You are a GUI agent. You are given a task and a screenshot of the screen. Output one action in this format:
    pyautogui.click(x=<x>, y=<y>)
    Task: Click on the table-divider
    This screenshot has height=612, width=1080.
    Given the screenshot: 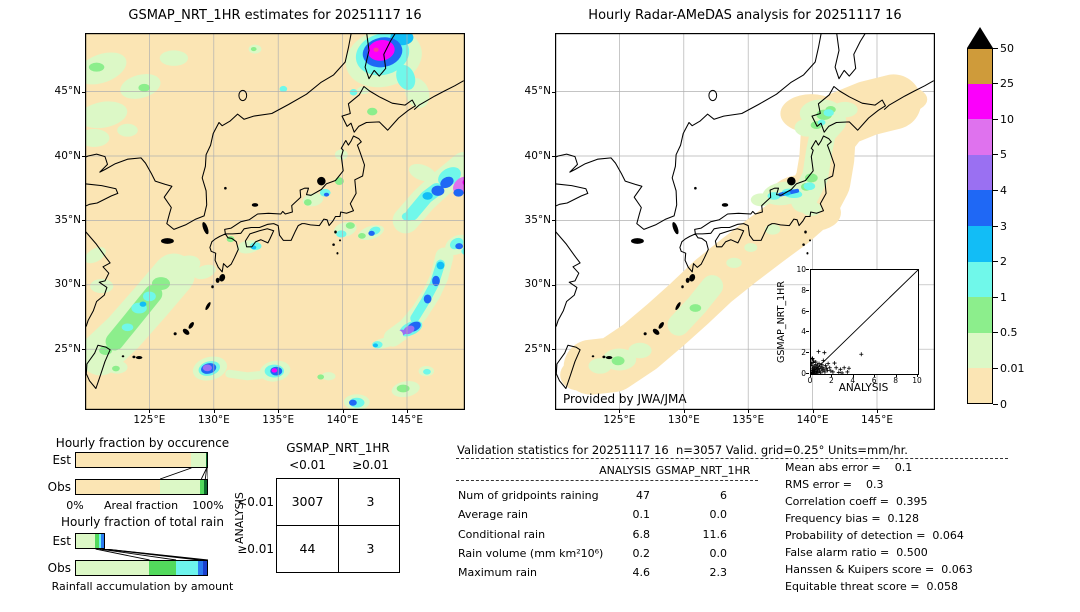 What is the action you would take?
    pyautogui.click(x=338, y=526)
    